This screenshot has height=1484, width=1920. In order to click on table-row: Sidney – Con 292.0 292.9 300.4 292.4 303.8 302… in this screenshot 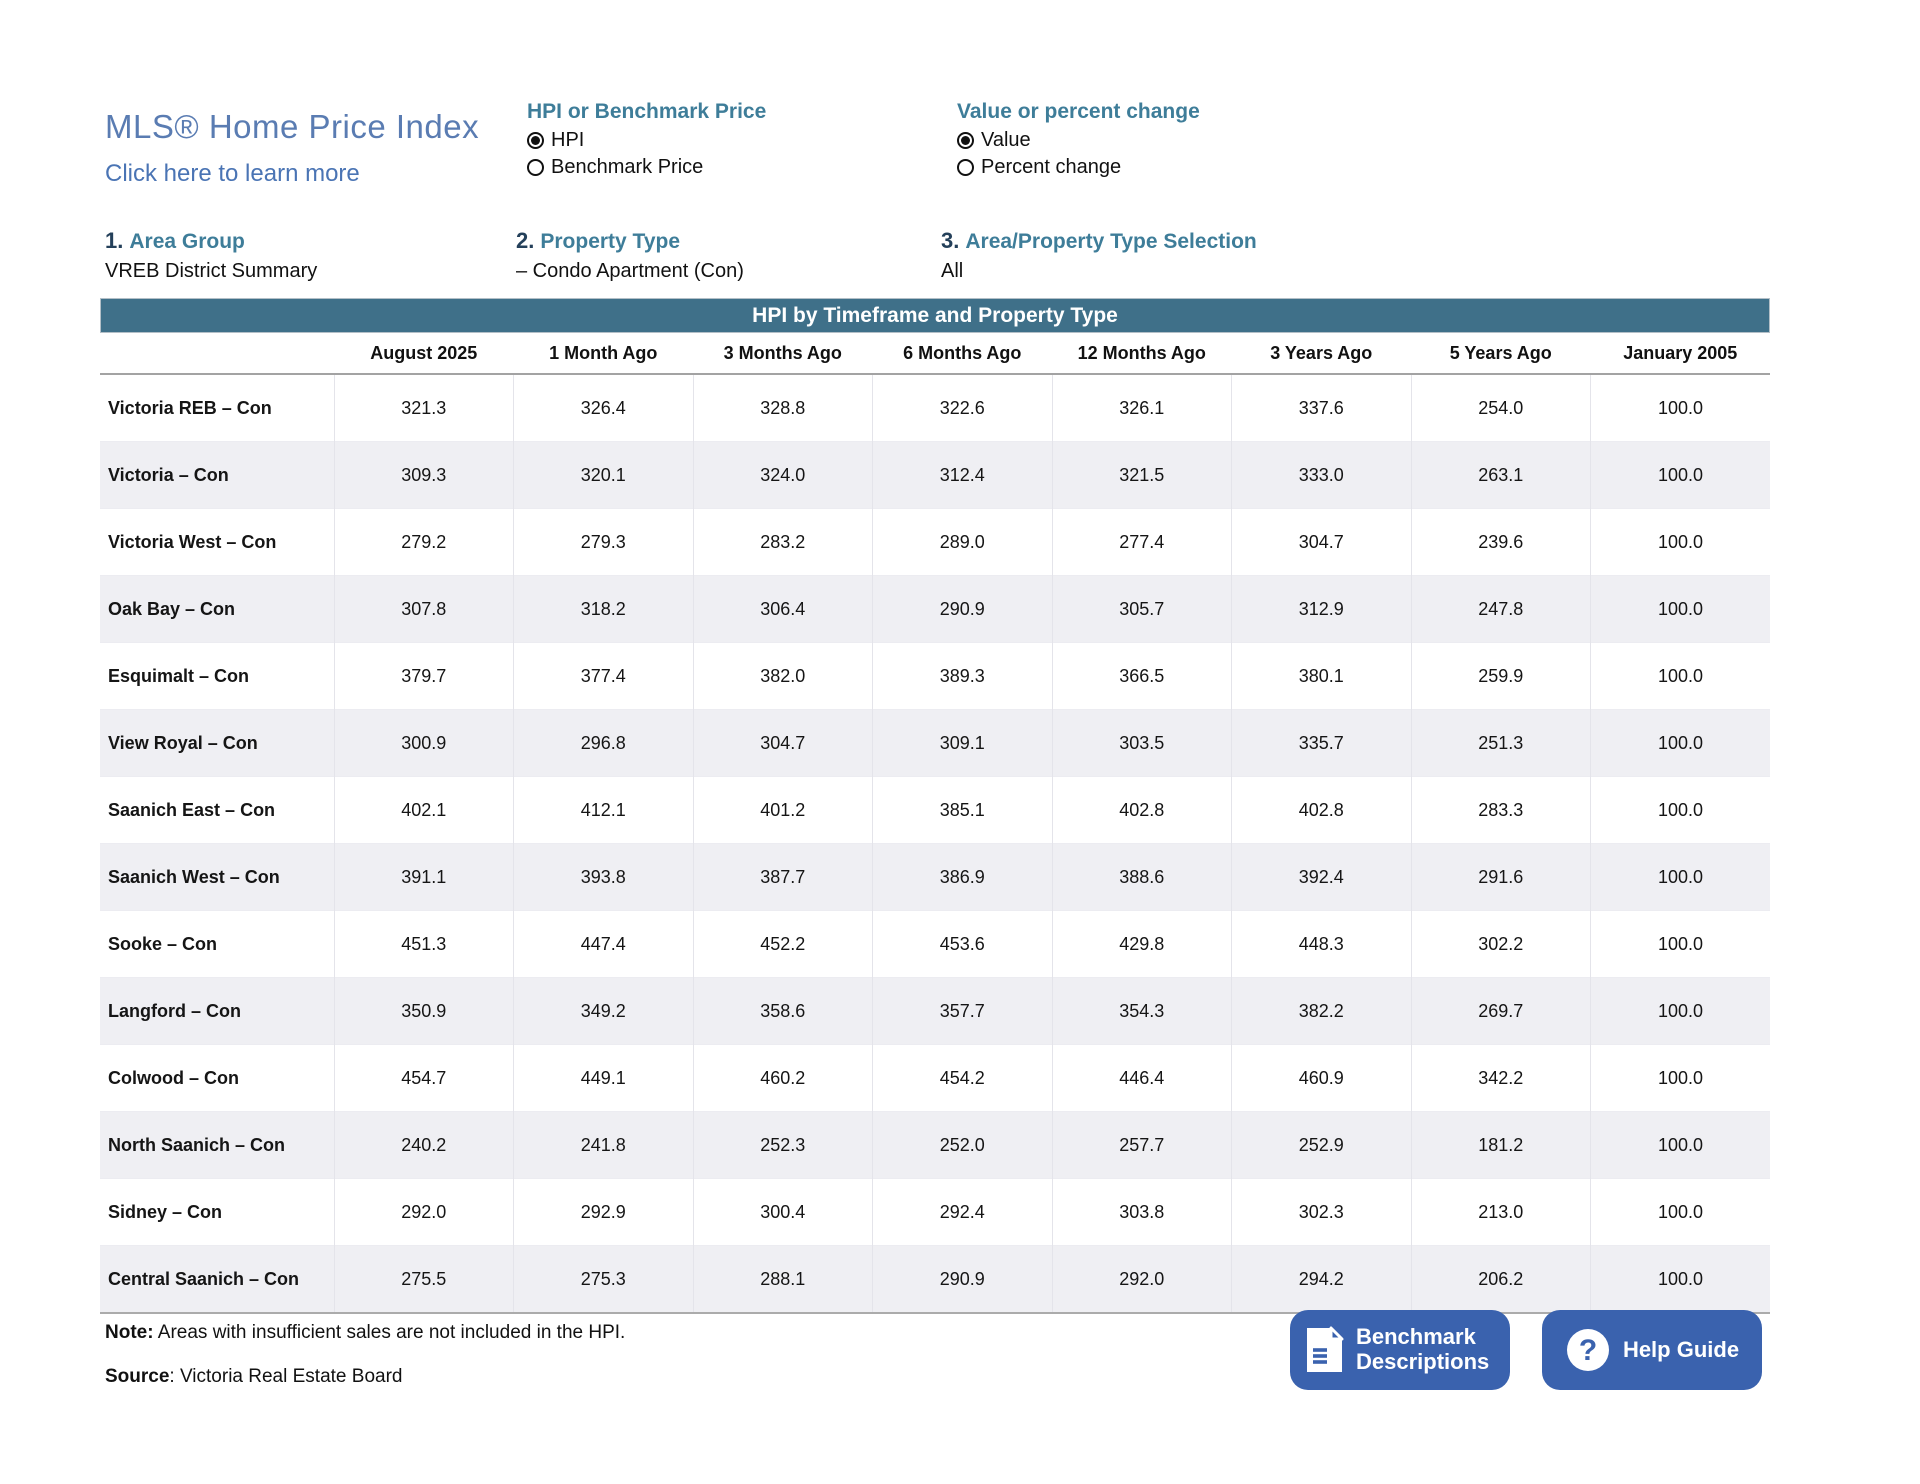, I will do `click(935, 1212)`.